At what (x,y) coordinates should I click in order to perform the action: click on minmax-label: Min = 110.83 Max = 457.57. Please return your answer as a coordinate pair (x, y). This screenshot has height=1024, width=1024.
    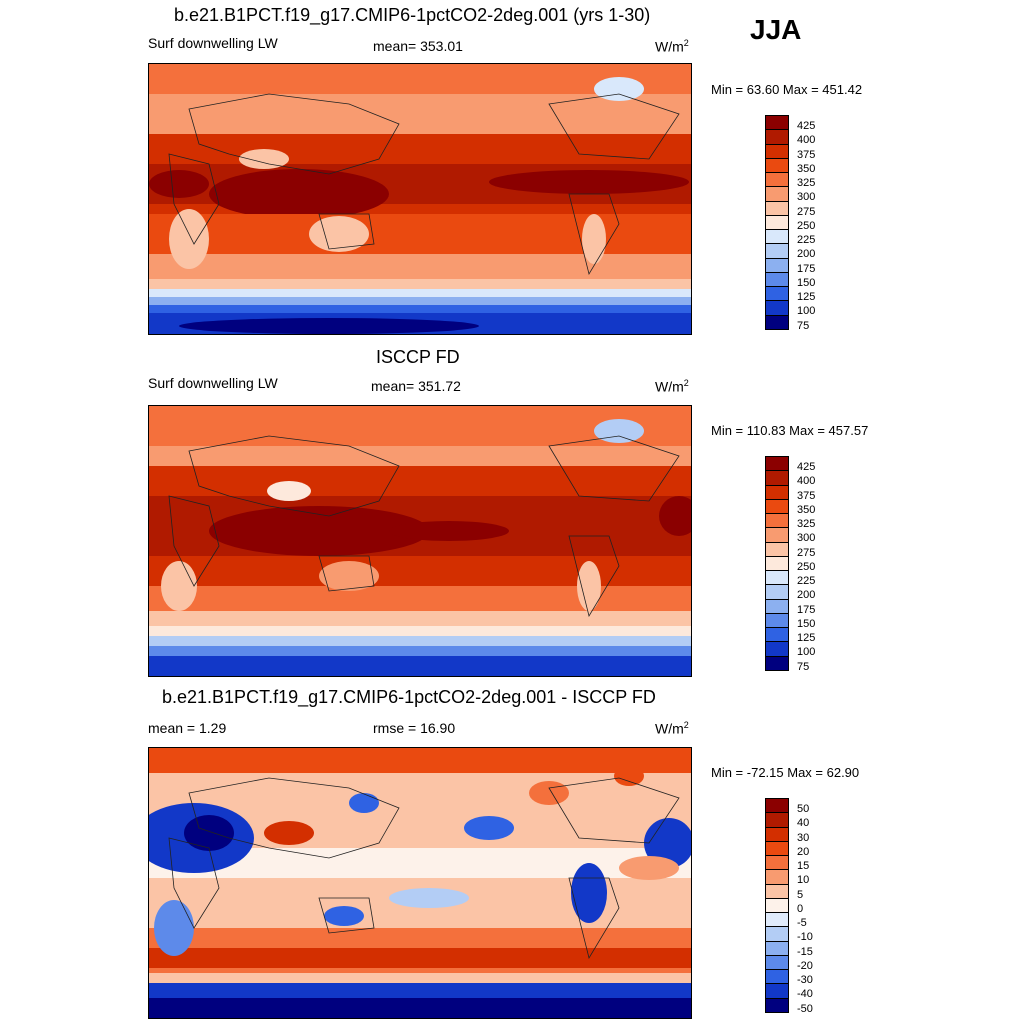
    Looking at the image, I should click on (790, 430).